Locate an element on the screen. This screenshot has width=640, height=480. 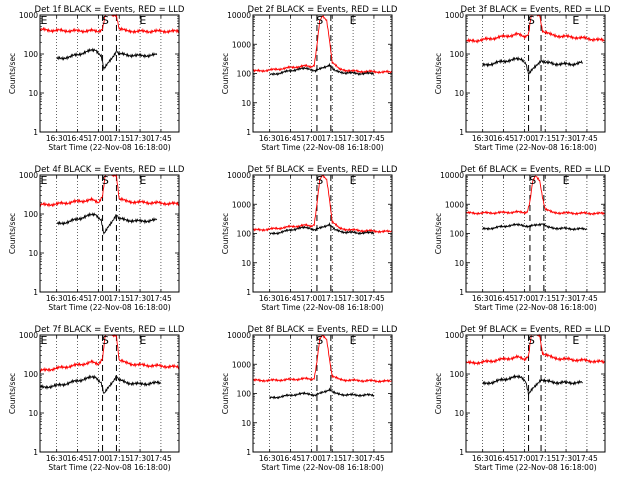
chart-title: Det 1f BLACK = Events, RED = LLD is located at coordinates (110, 10).